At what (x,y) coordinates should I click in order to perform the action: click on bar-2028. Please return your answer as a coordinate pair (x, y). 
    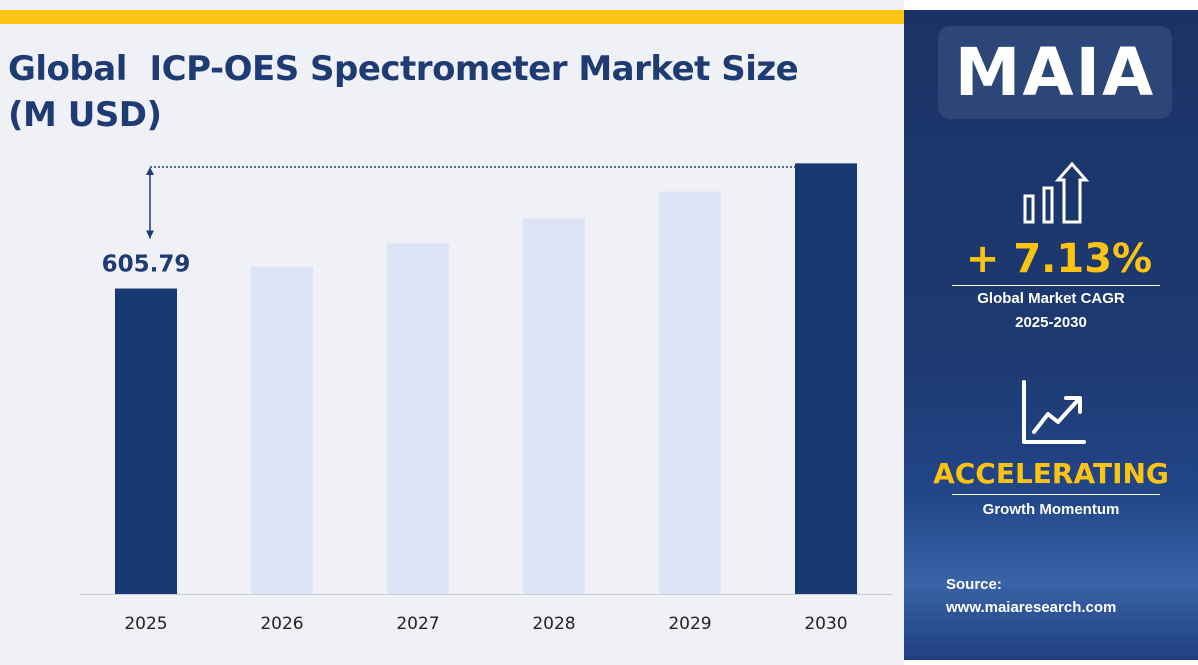
    Looking at the image, I should click on (554, 406).